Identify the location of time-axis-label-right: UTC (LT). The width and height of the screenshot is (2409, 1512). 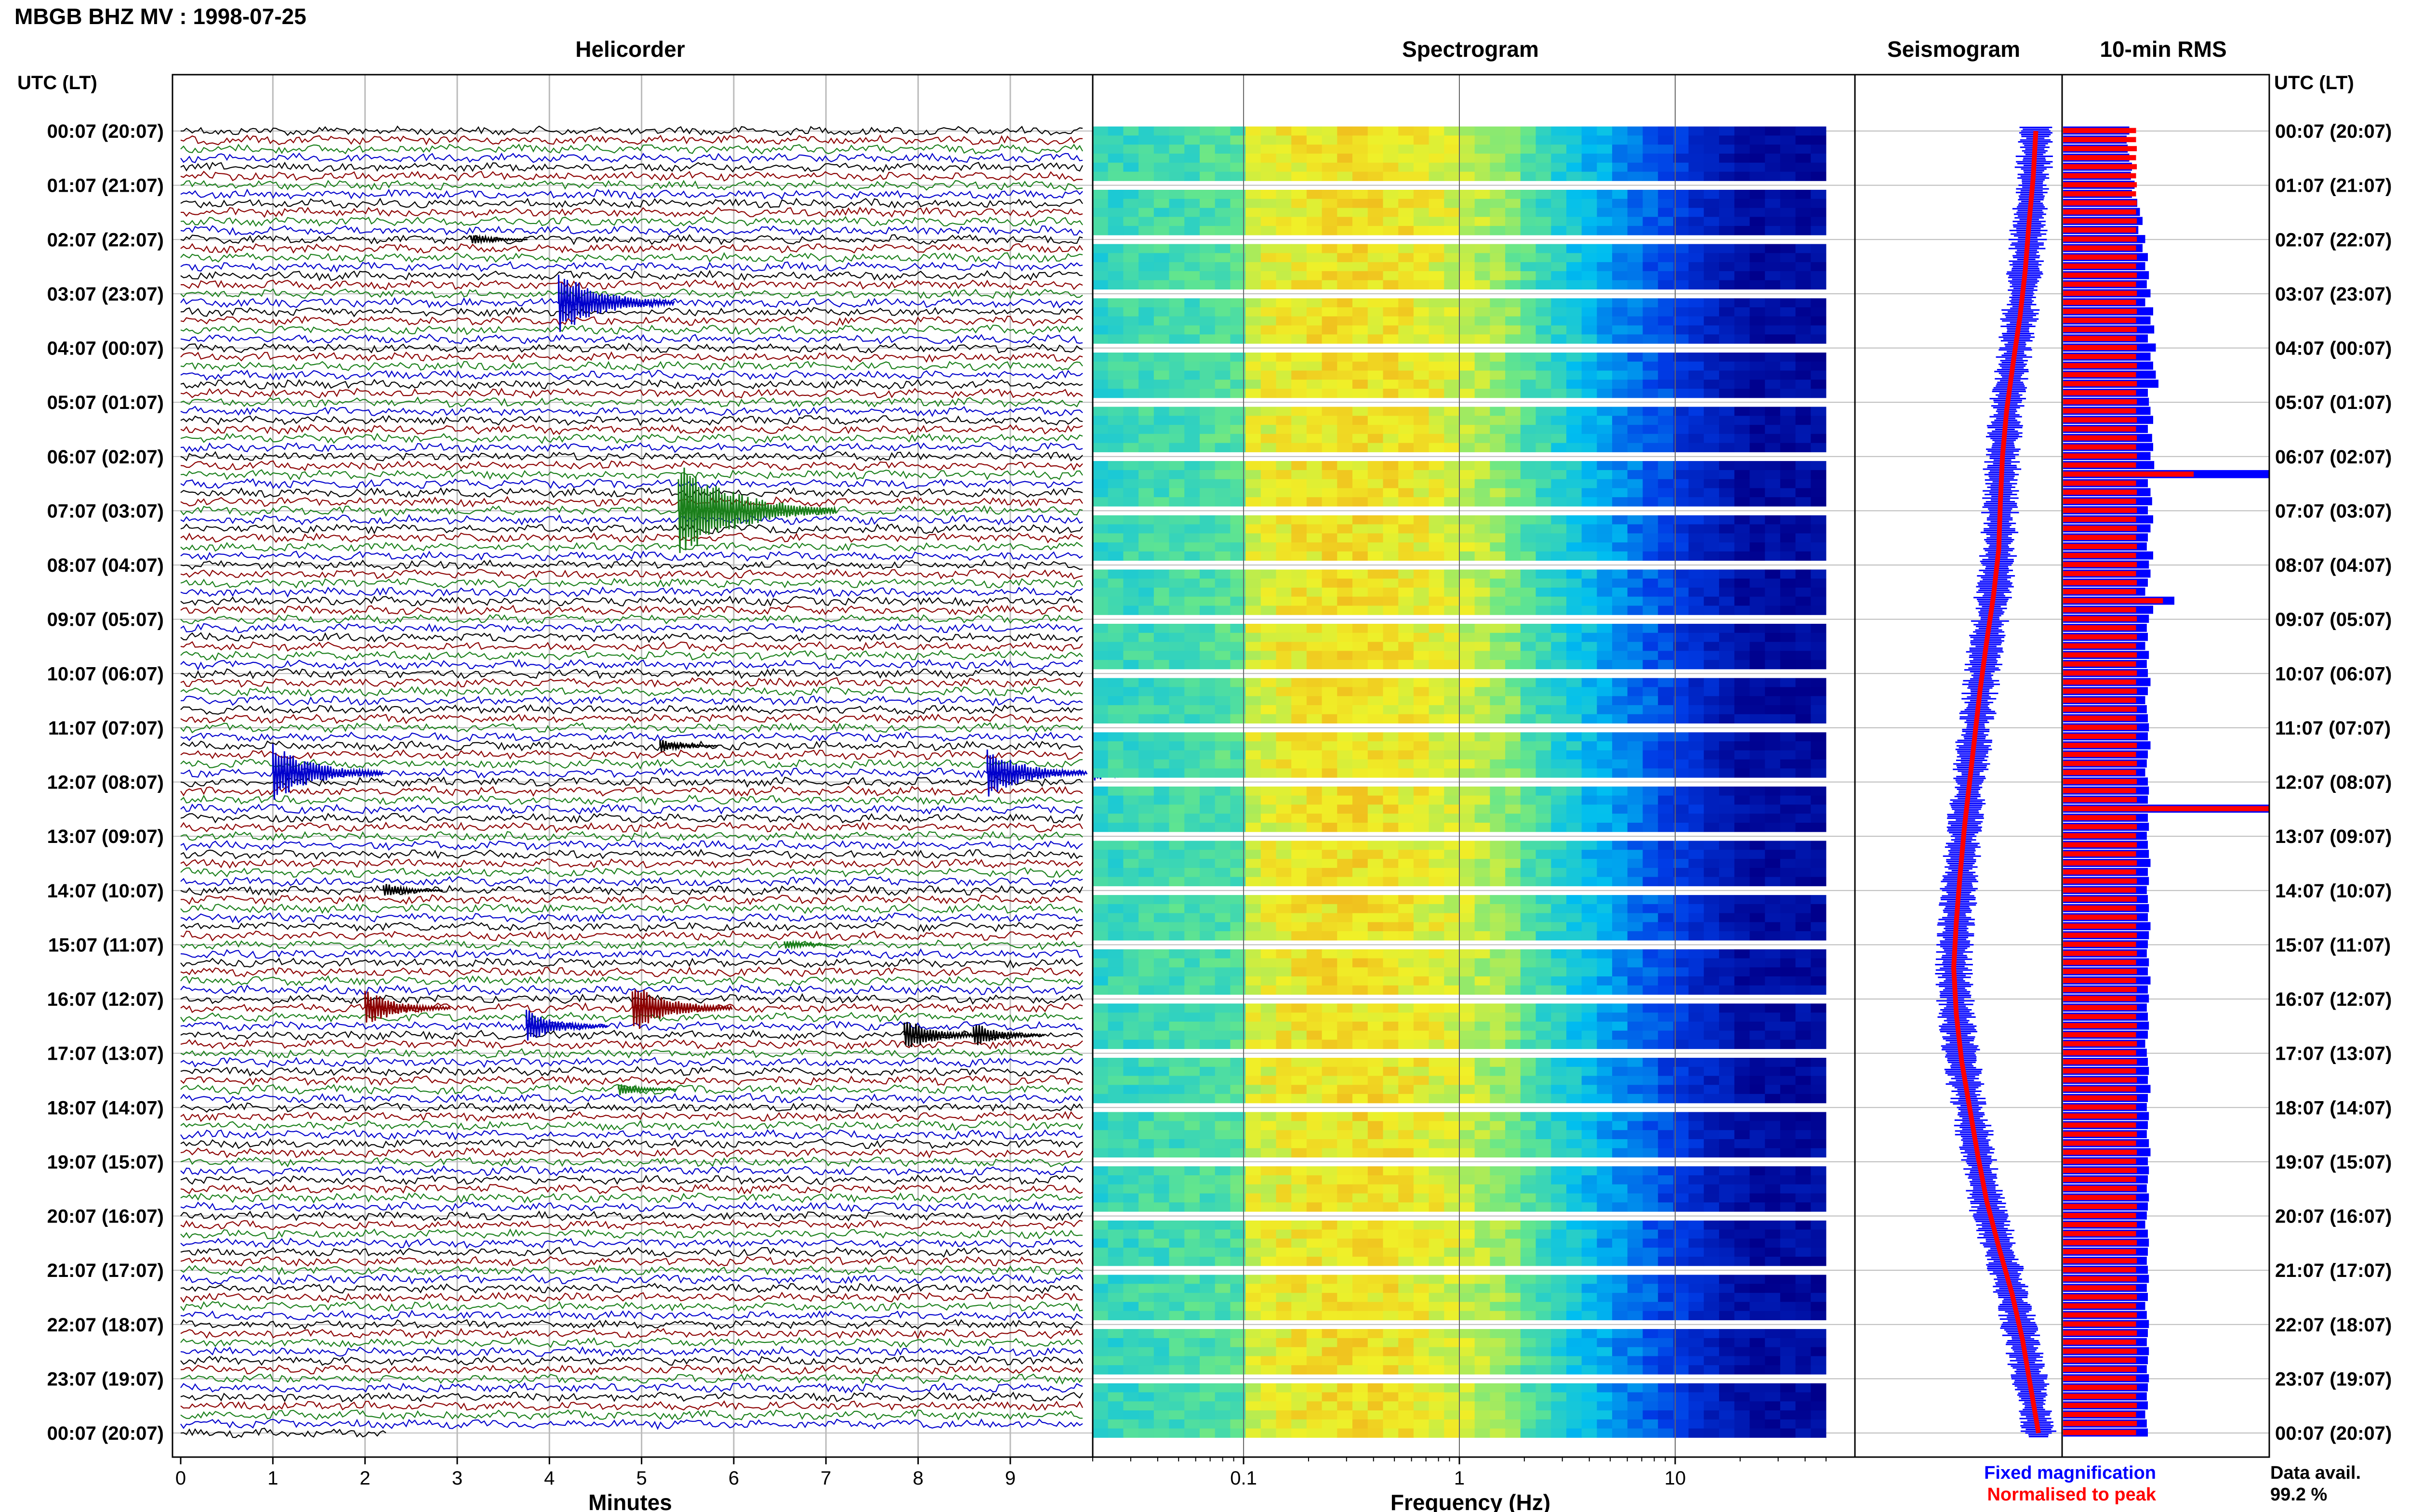
(2314, 82).